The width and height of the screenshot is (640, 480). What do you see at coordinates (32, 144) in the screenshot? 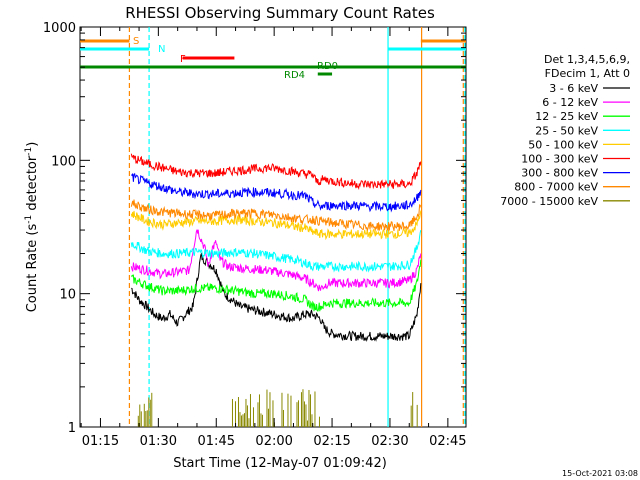
I see `y-axis-label-end: )` at bounding box center [32, 144].